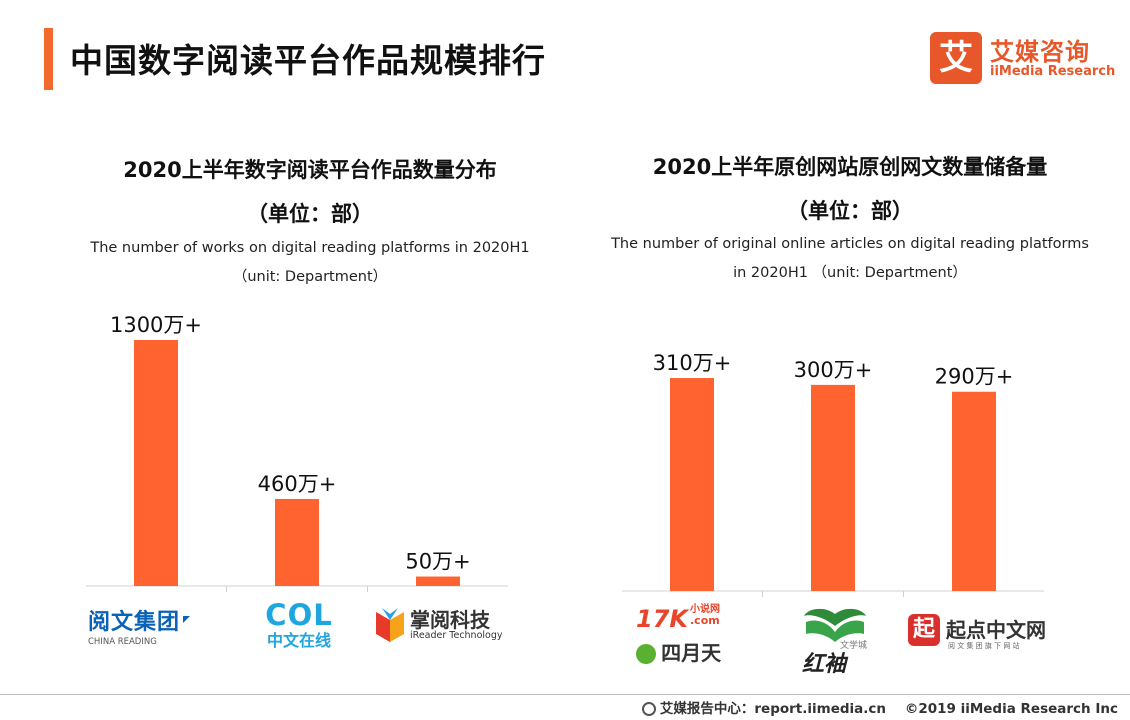 The image size is (1130, 720). I want to click on chart-1-data-label-2: 290万+, so click(974, 377).